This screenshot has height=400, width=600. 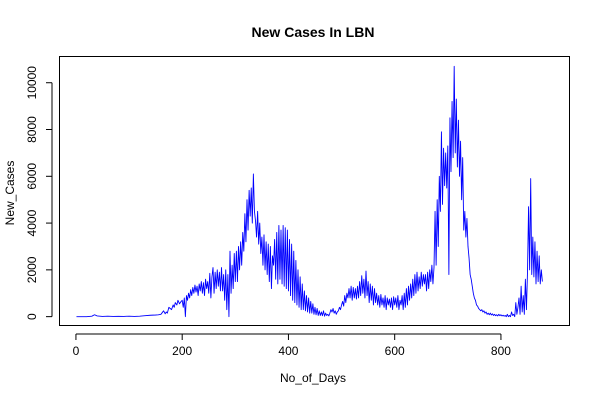 I want to click on y-axis-label: New_Cases, so click(x=10, y=193).